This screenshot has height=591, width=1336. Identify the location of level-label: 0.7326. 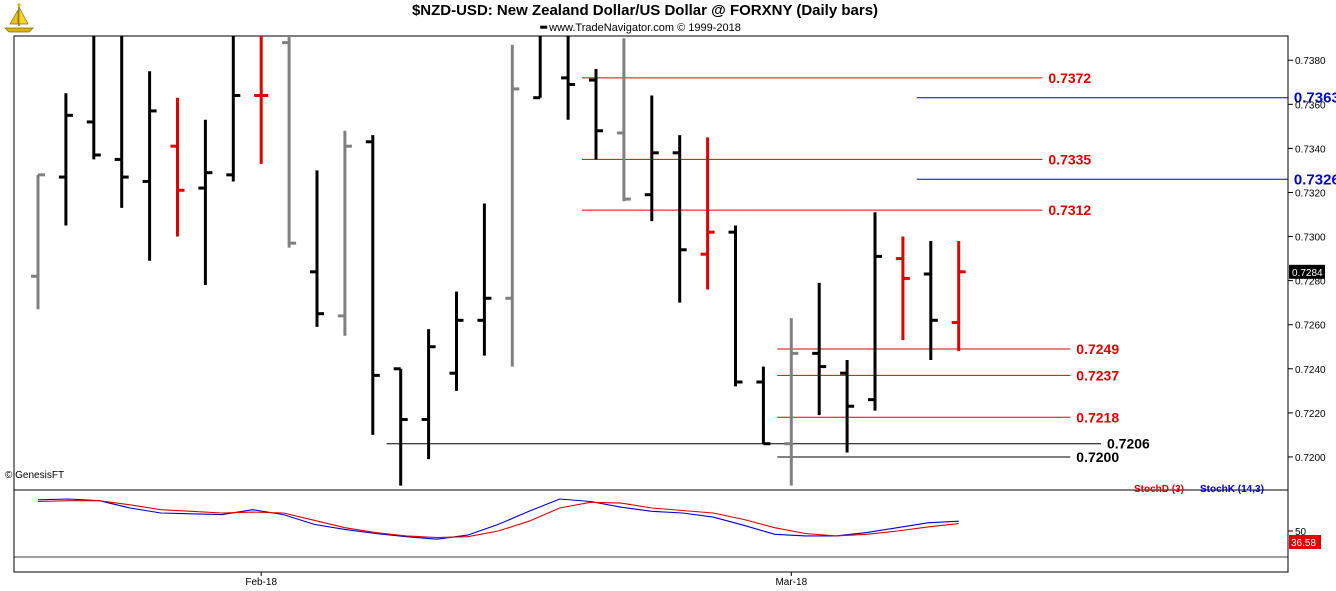
(1315, 179).